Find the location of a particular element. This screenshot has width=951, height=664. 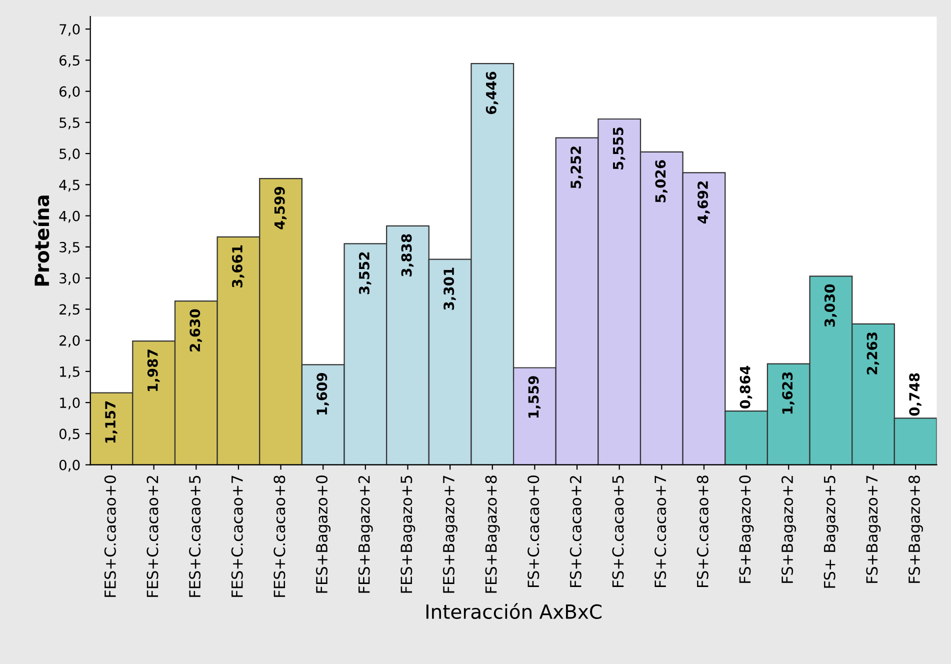

x-tick-label: FES+C.cacao+7 is located at coordinates (237, 536).